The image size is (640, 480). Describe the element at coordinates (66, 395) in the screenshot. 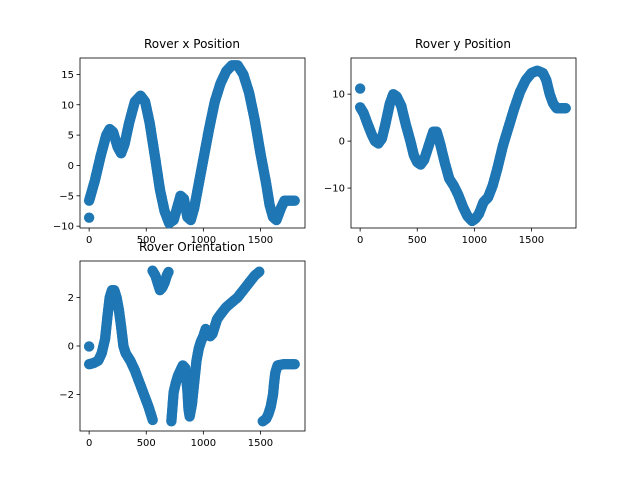

I see `y-tick-label: −2` at that location.